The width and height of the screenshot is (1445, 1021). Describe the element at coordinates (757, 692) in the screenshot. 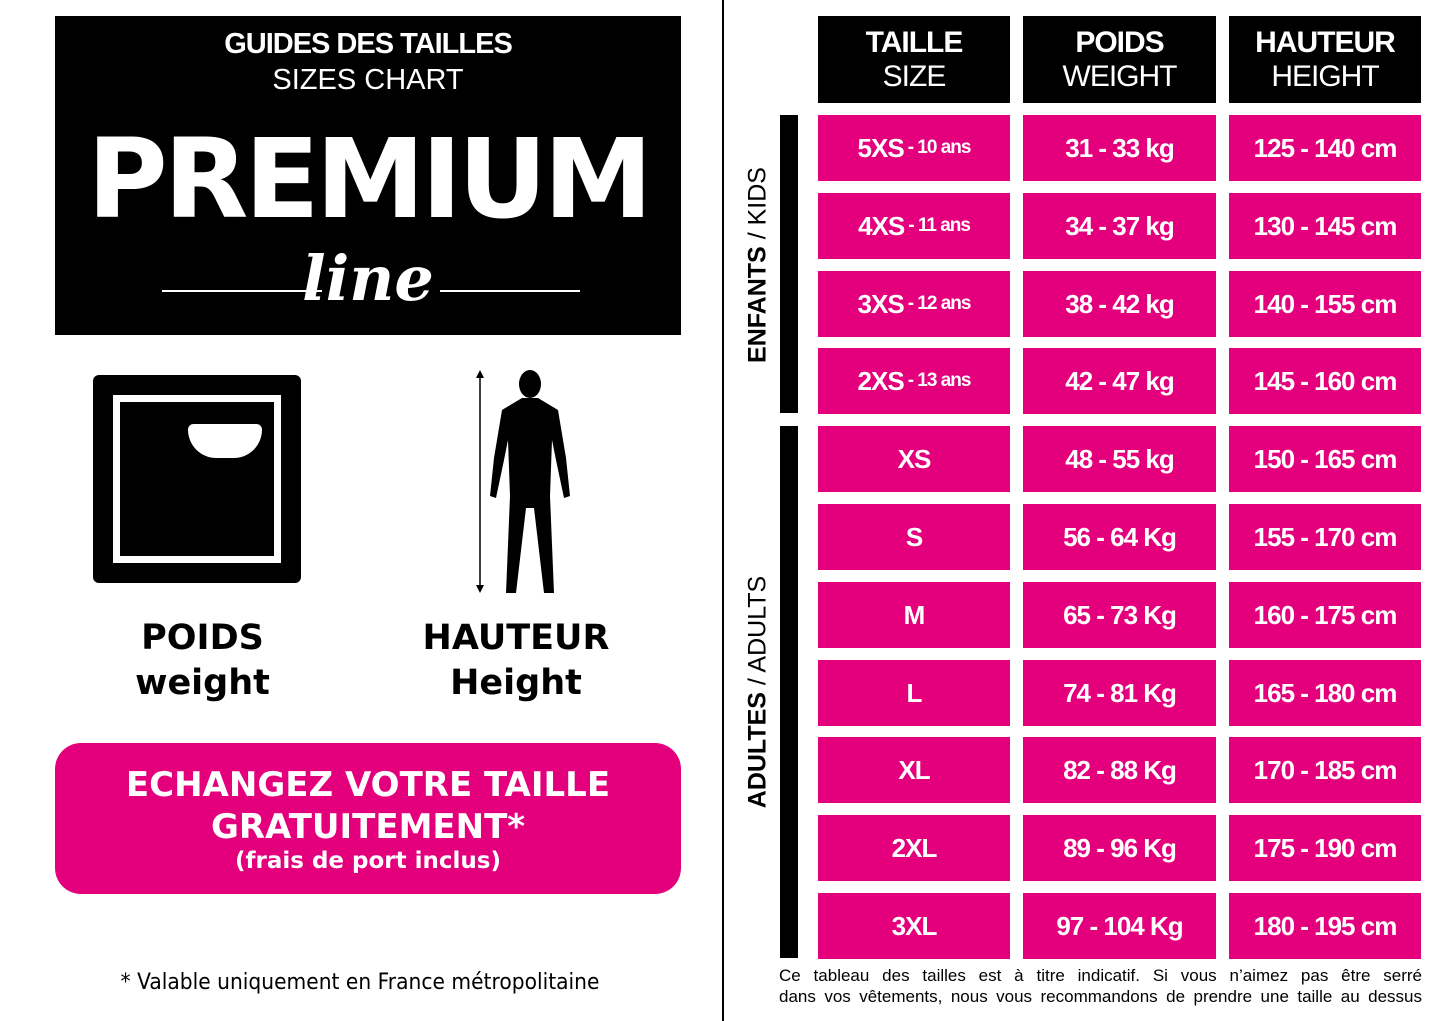

I see `adults-group-label: ADULTES / ADULTS` at that location.